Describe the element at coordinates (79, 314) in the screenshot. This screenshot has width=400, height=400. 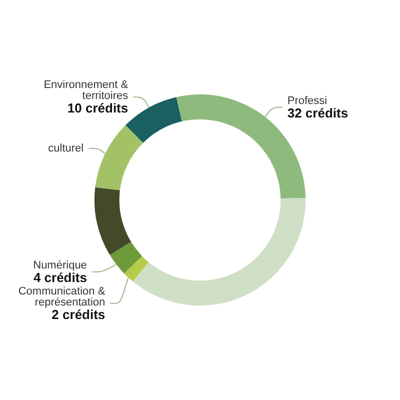
I see `data-label: 2 crédits` at that location.